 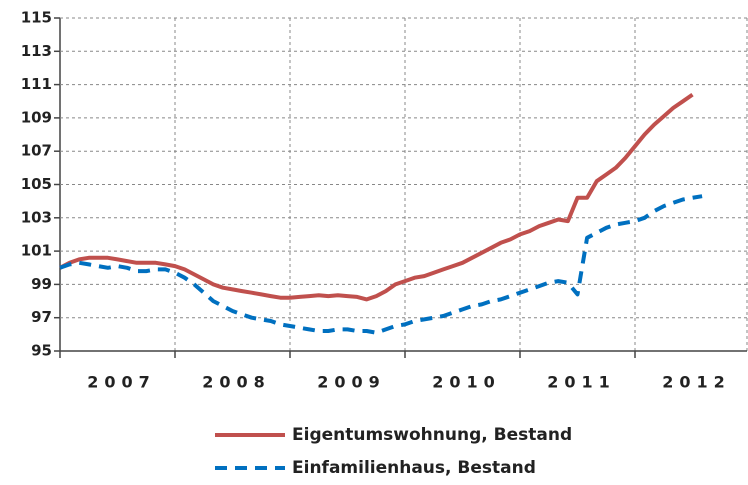 What do you see at coordinates (36, 184) in the screenshot?
I see `y-tick-label: 105` at bounding box center [36, 184].